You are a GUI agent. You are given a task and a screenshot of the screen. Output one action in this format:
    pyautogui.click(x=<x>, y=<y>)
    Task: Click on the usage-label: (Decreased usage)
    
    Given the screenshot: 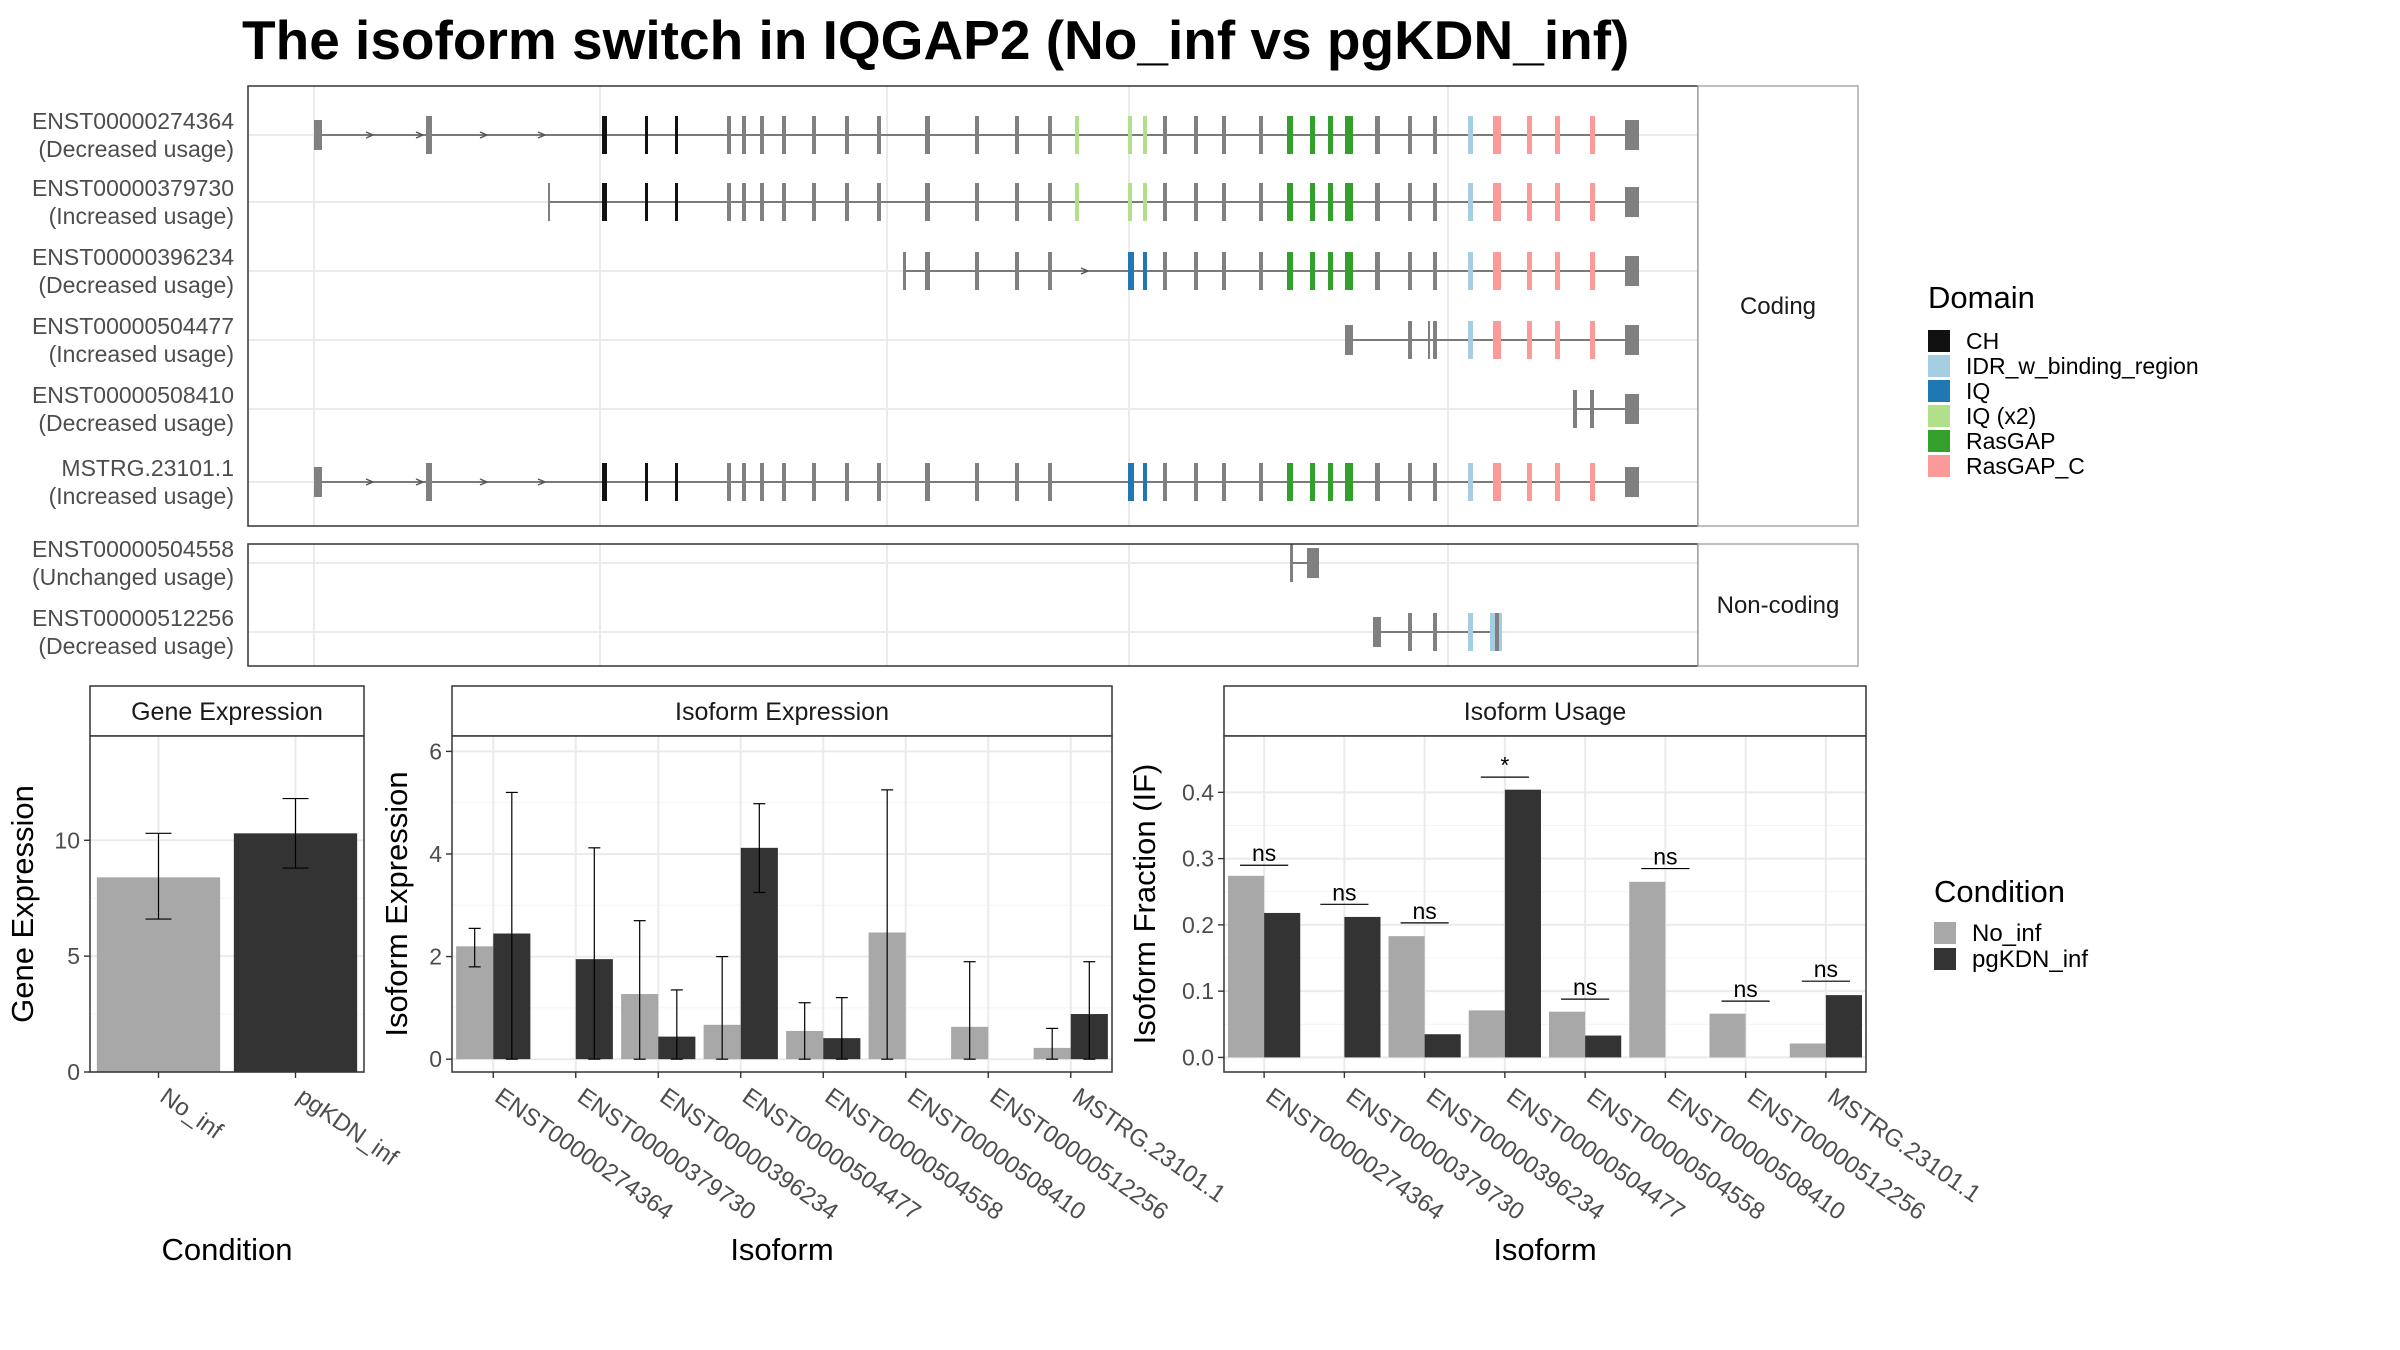 What is the action you would take?
    pyautogui.click(x=136, y=285)
    